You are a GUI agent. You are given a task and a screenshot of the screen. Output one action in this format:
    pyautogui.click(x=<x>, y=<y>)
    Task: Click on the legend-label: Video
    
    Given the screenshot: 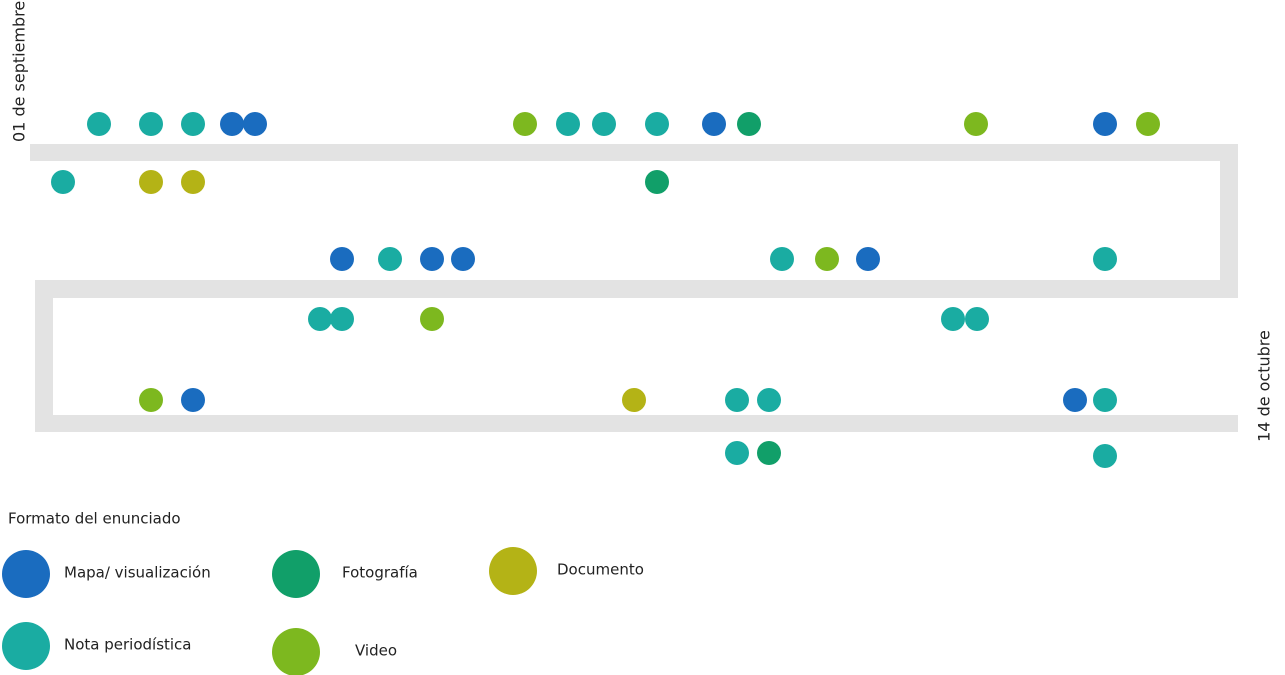 What is the action you would take?
    pyautogui.click(x=376, y=651)
    